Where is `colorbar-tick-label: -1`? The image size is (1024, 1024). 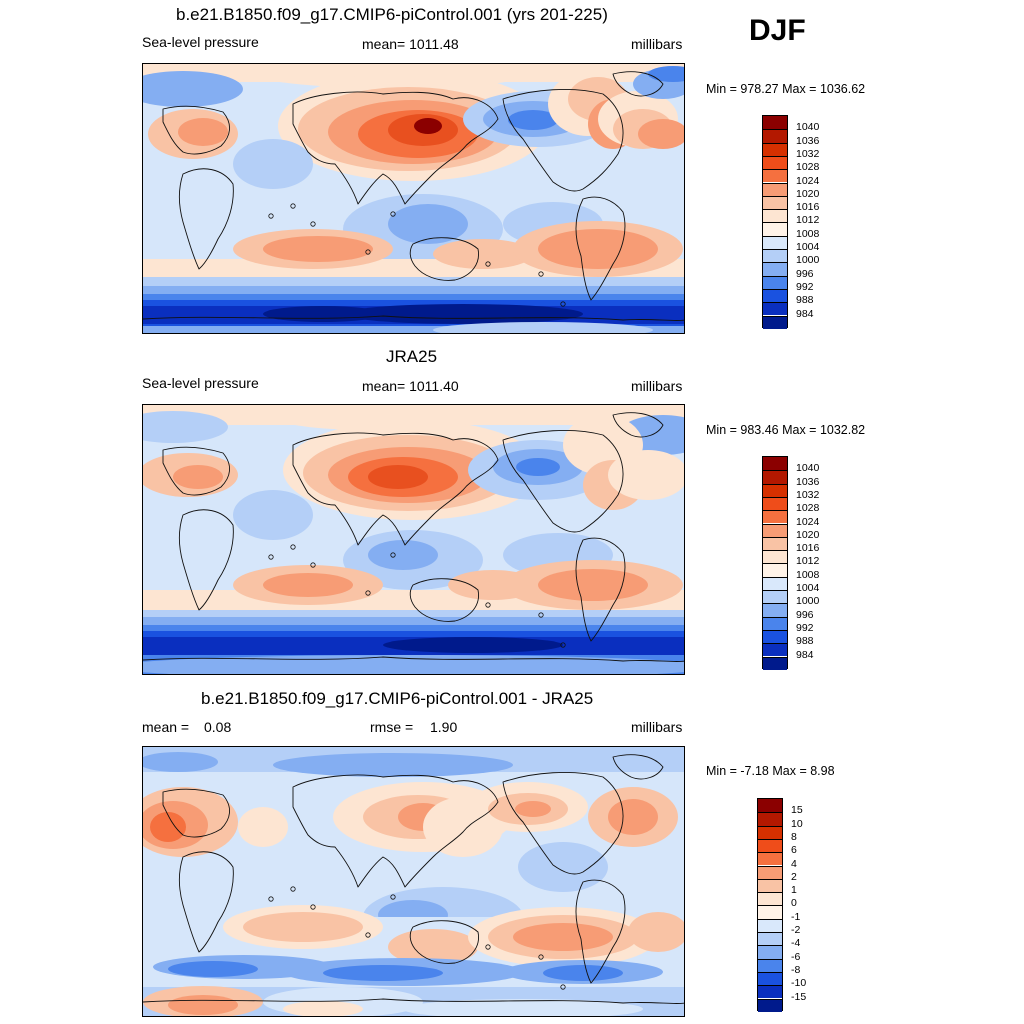 colorbar-tick-label: -1 is located at coordinates (796, 916).